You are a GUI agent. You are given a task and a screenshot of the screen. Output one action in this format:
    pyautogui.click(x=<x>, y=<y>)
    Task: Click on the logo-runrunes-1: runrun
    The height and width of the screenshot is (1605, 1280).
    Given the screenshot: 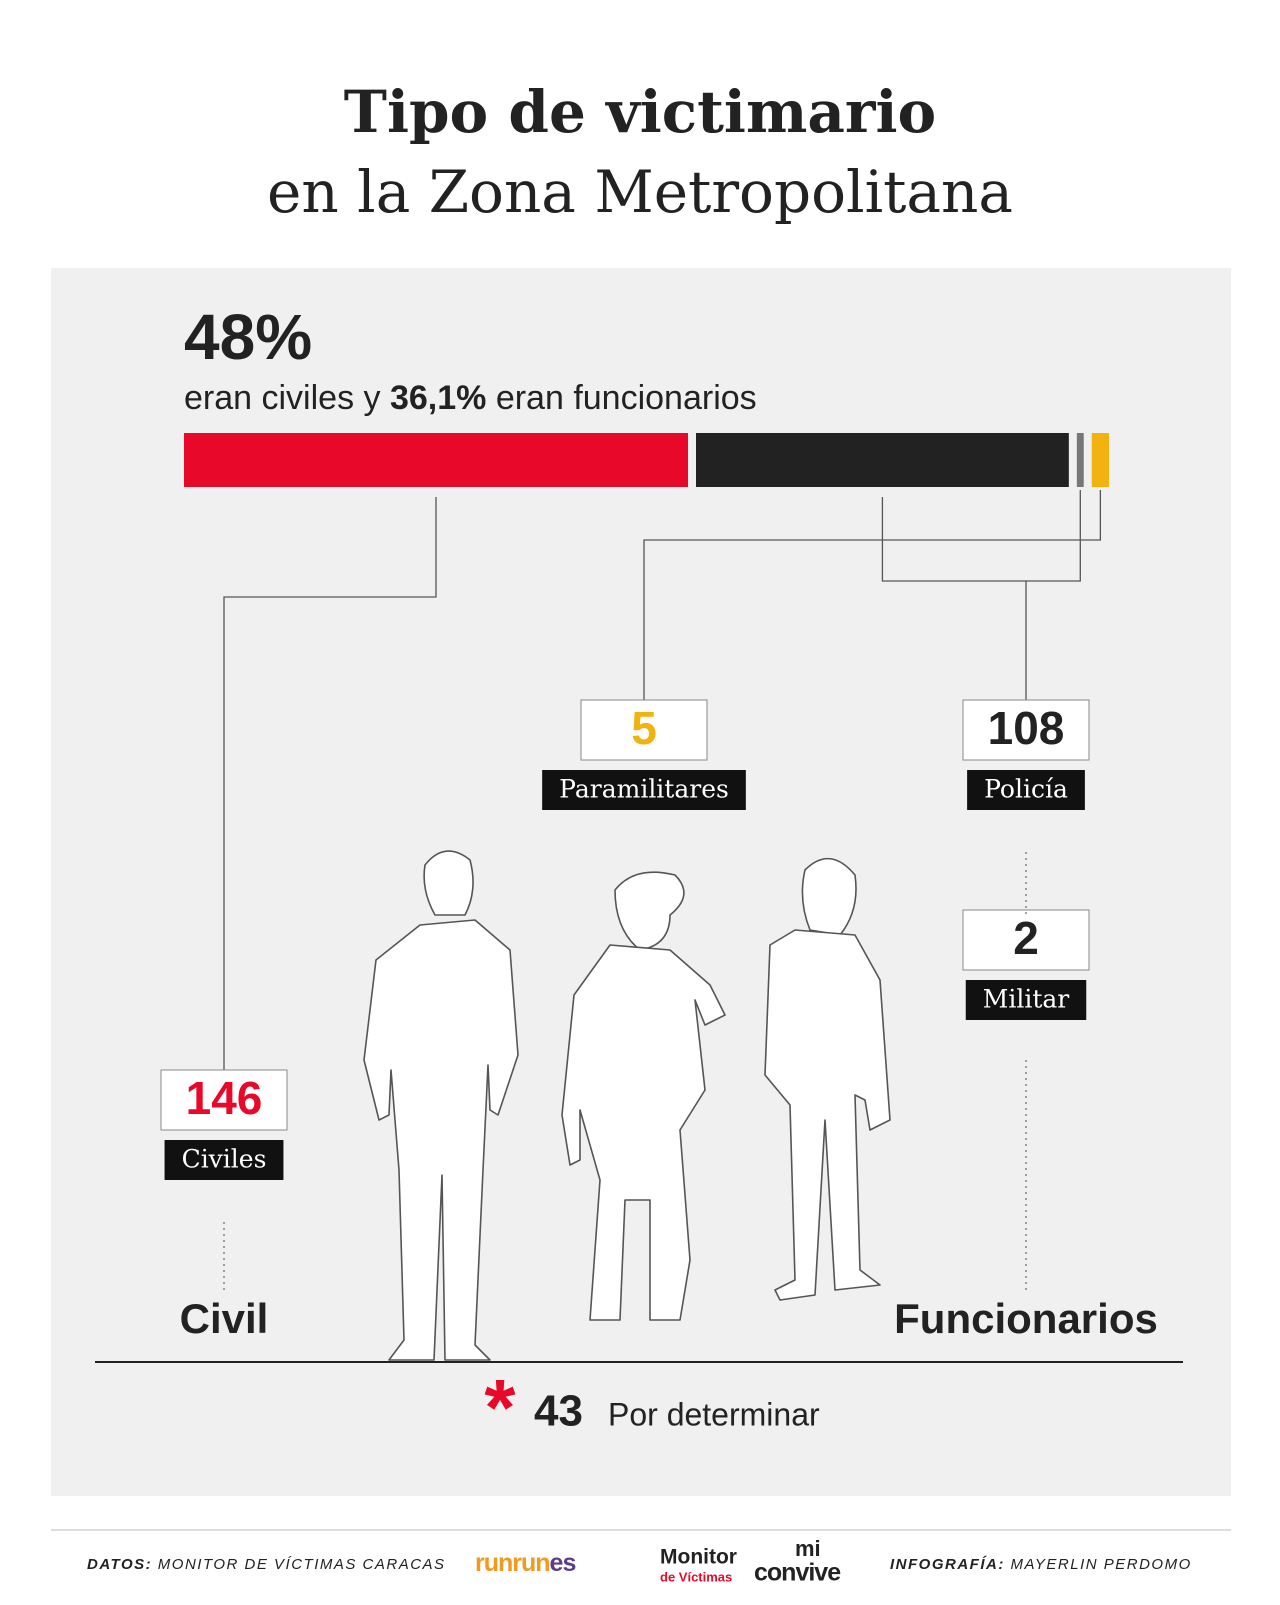 What is the action you would take?
    pyautogui.click(x=512, y=1563)
    